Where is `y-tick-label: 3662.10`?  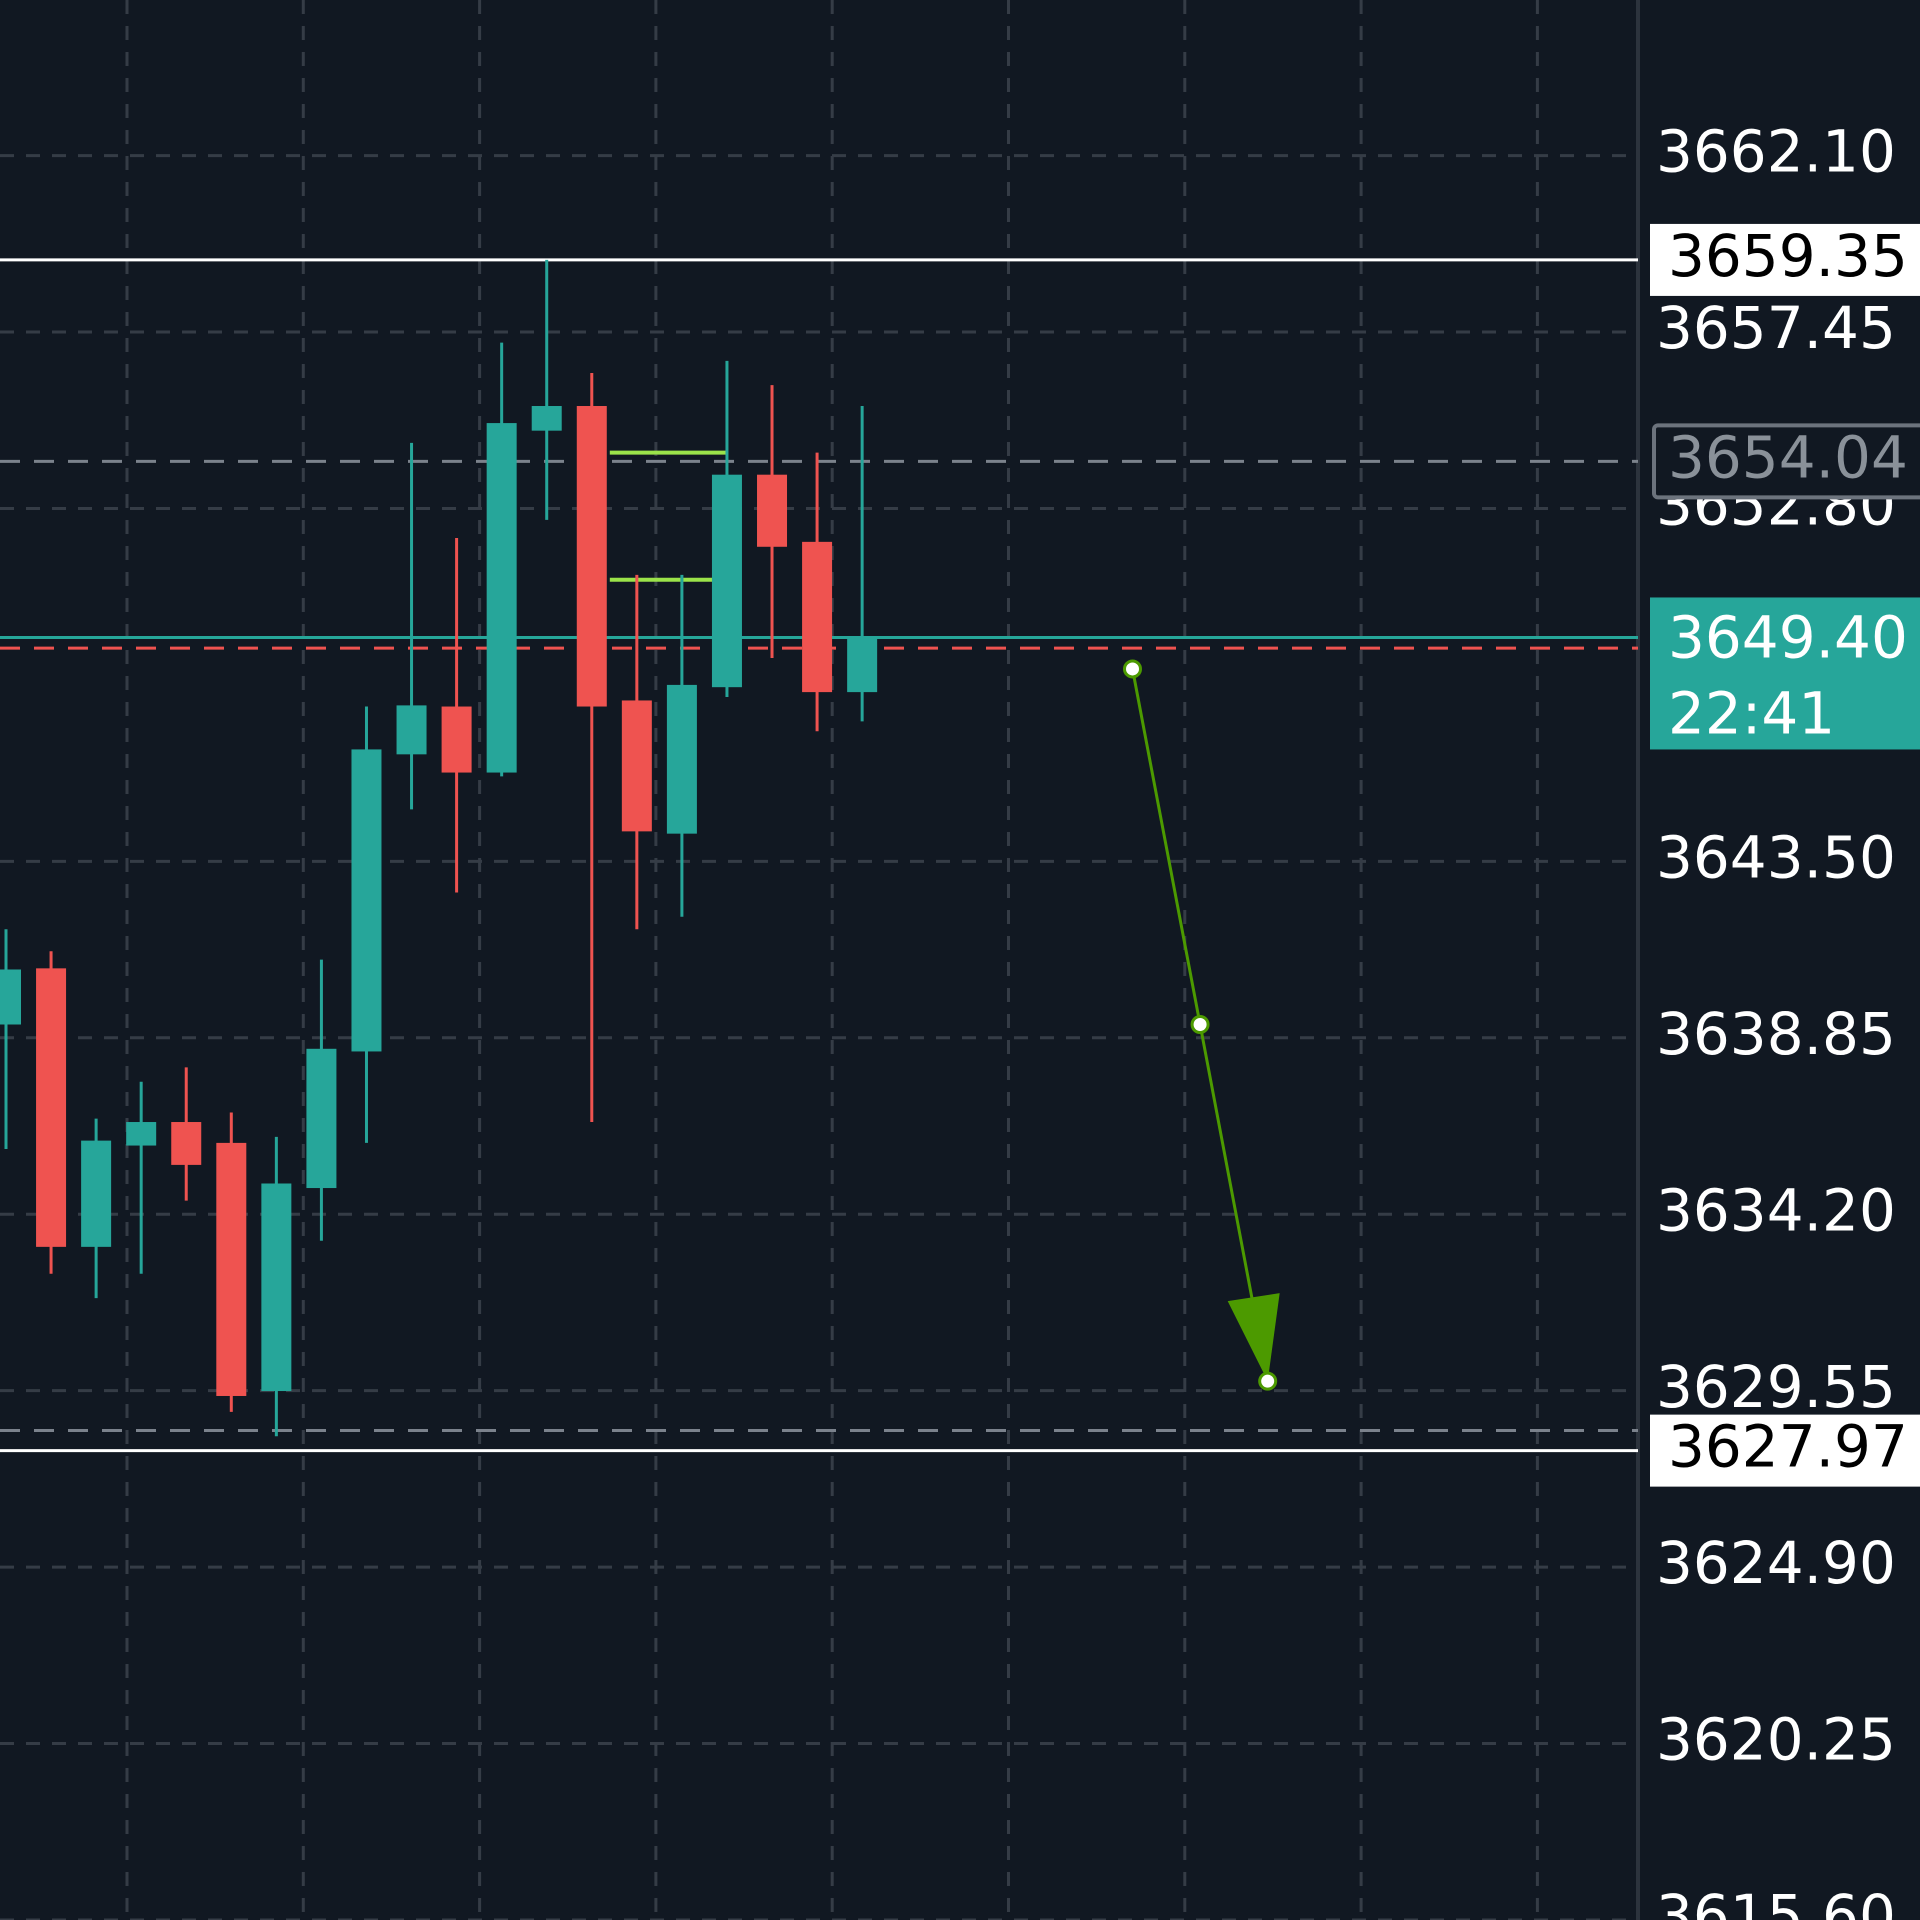 y-tick-label: 3662.10 is located at coordinates (1776, 152).